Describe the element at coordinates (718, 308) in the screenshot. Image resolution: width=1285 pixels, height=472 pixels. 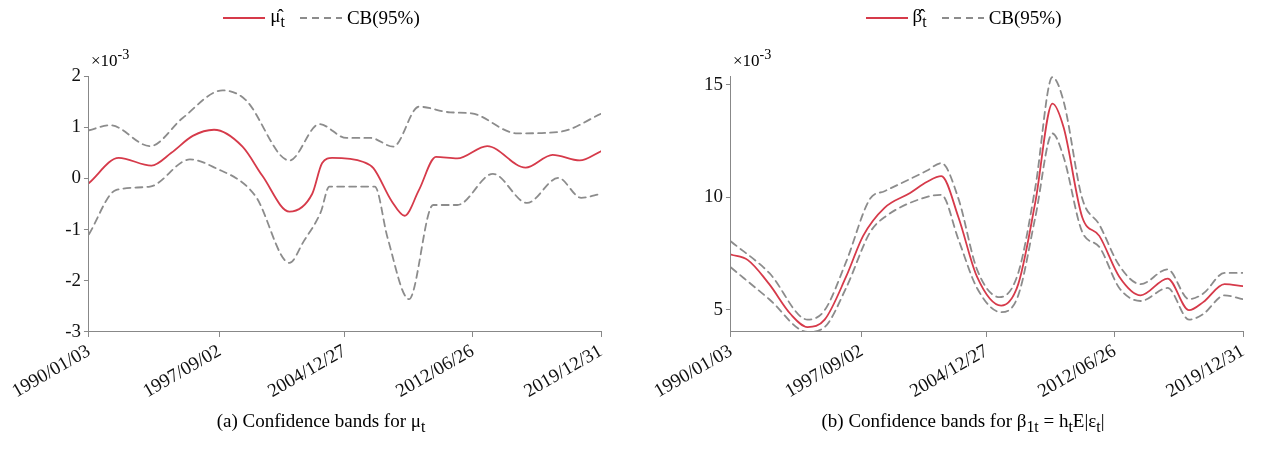
I see `y-tick-label: 5` at that location.